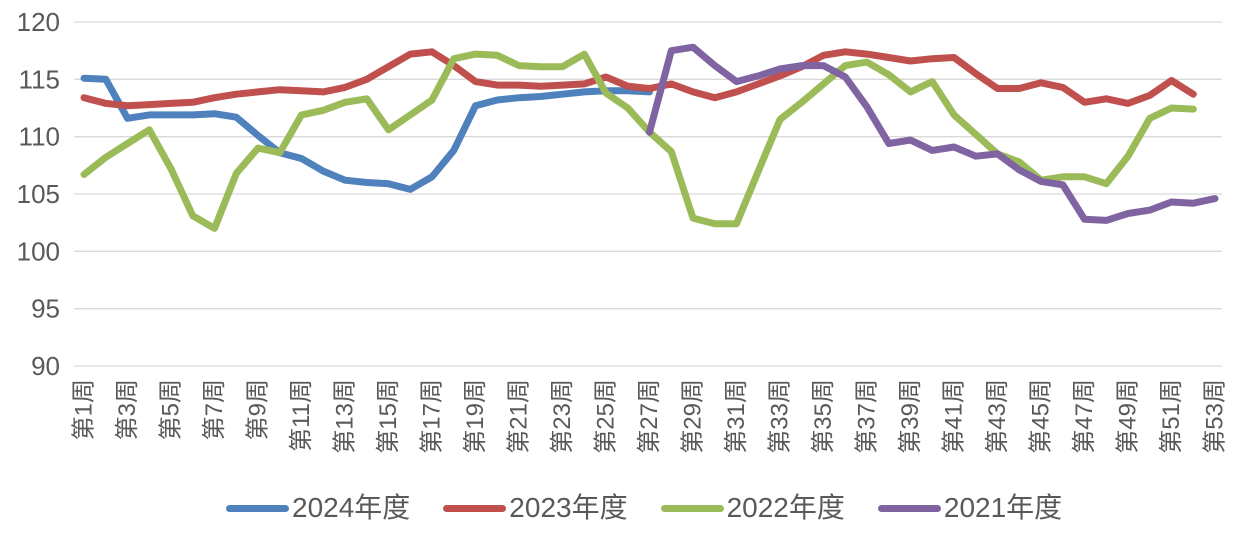 Image resolution: width=1243 pixels, height=546 pixels. Describe the element at coordinates (127, 409) in the screenshot. I see `x-tick-label-week-3: 第3周` at that location.